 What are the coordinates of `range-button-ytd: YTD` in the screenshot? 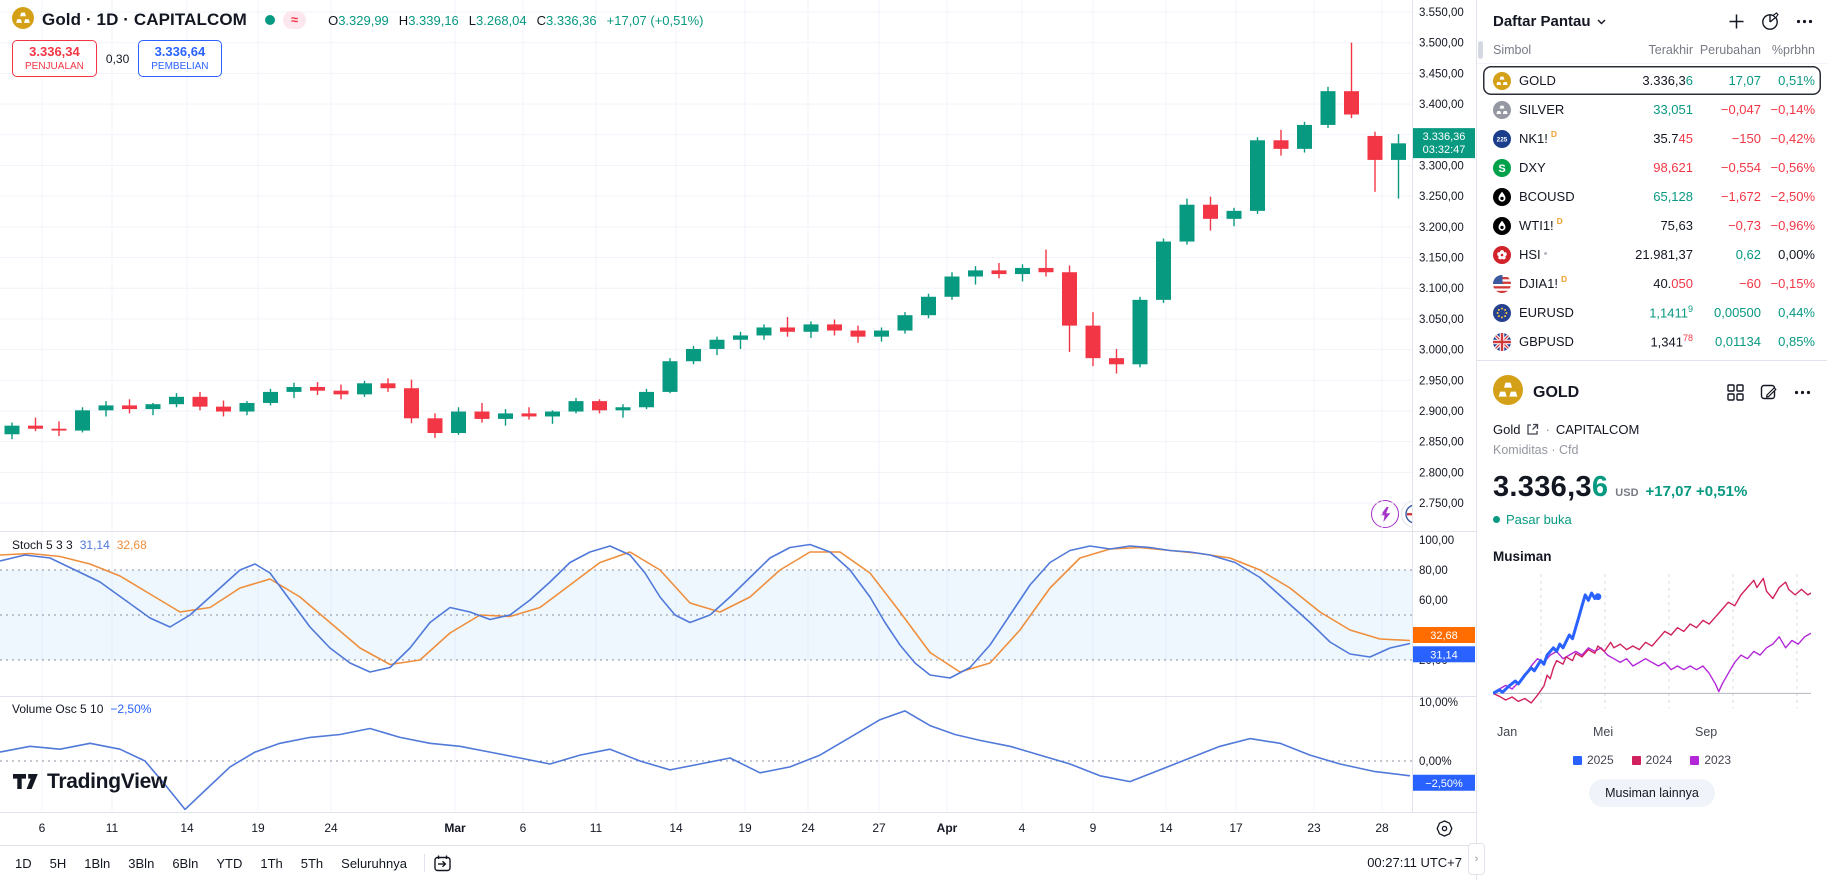 It's located at (229, 863).